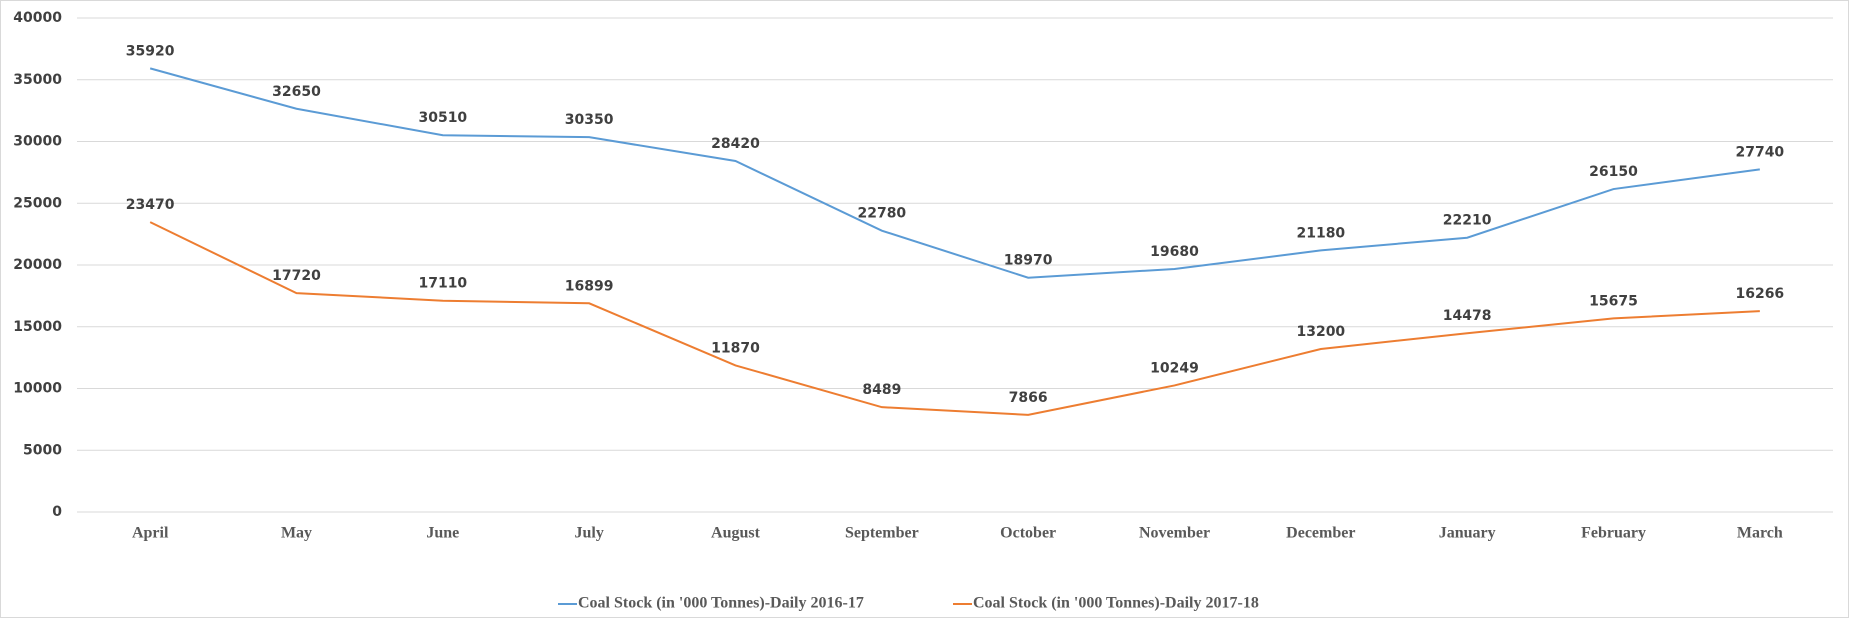 The image size is (1849, 618). Describe the element at coordinates (881, 214) in the screenshot. I see `data-label: 22780` at that location.